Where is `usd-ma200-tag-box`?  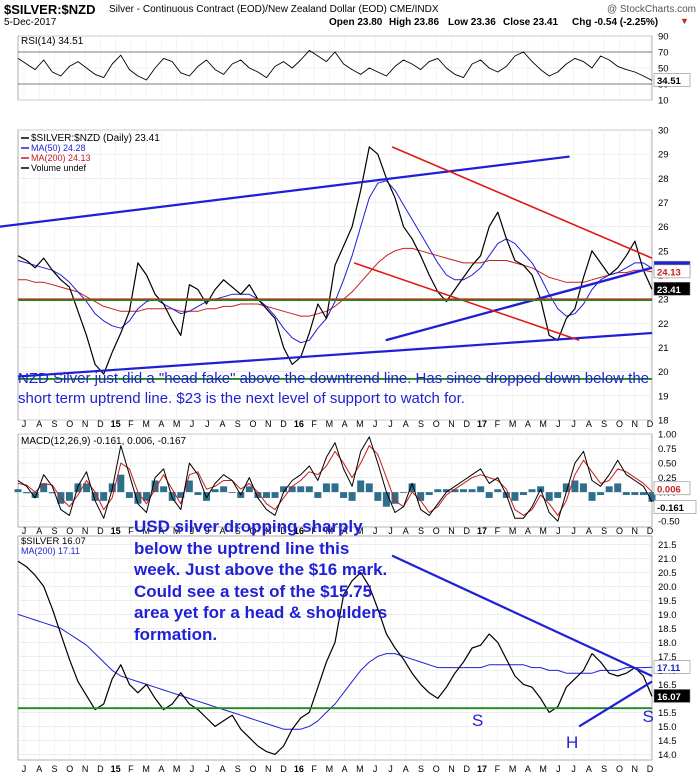
usd-ma200-tag-box is located at coordinates (672, 667).